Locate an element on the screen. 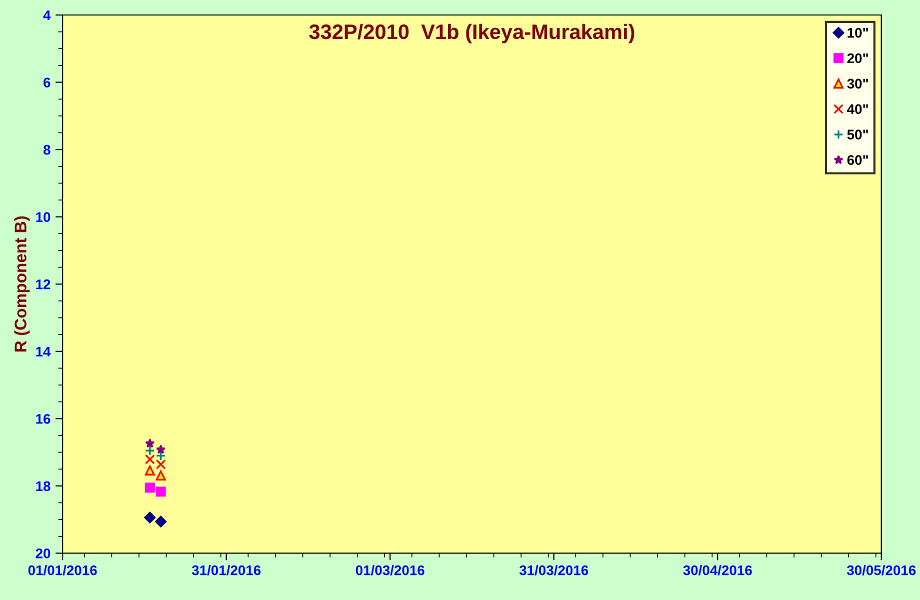  y-tick-label: 8 is located at coordinates (46, 149).